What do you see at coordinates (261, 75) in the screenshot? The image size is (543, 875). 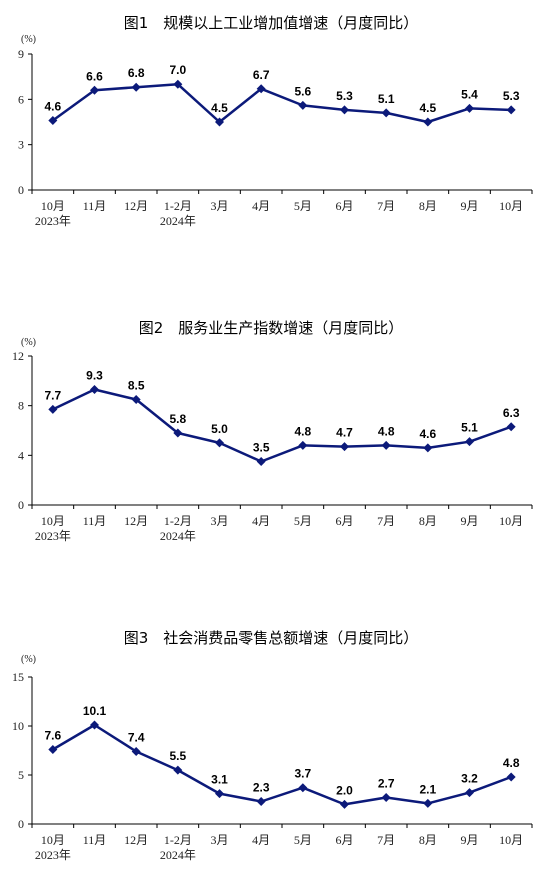 I see `data-label: 6.7` at bounding box center [261, 75].